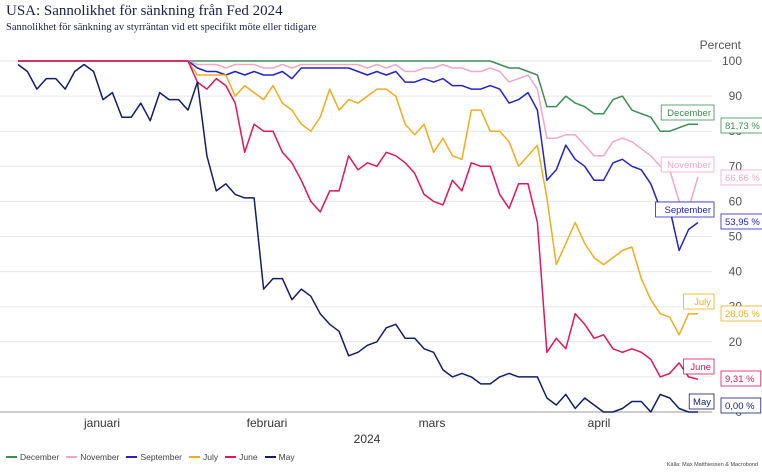 The width and height of the screenshot is (762, 474). I want to click on x-year-label: 2024, so click(367, 439).